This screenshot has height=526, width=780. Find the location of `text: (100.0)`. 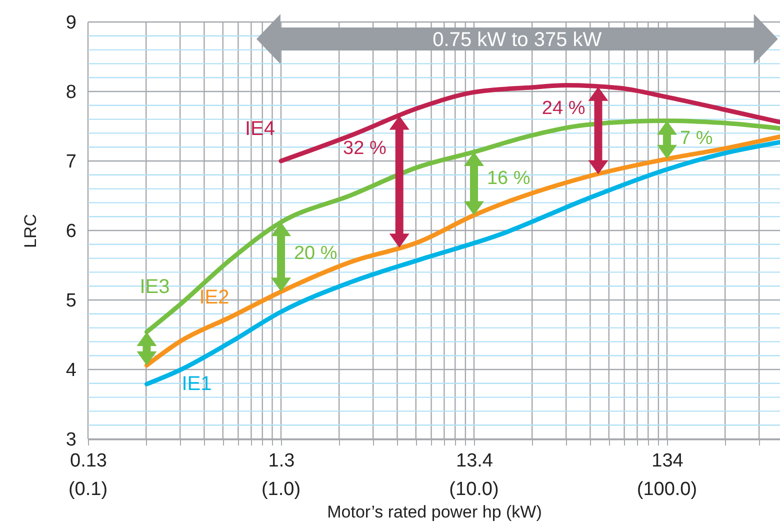

text: (100.0) is located at coordinates (667, 489).